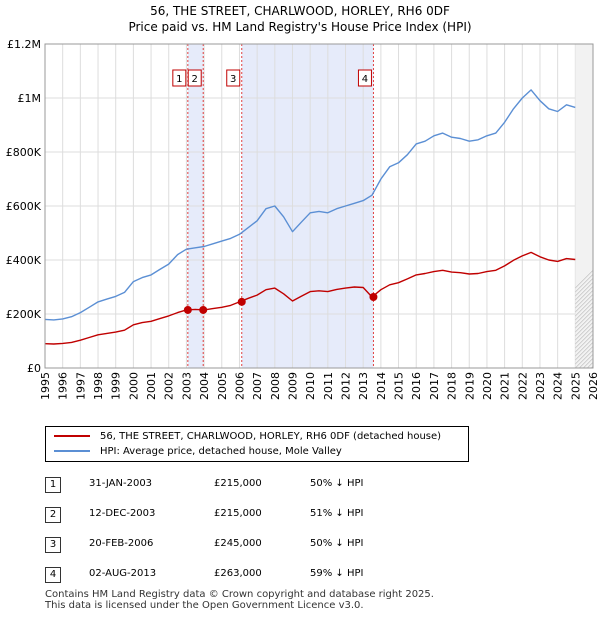 The width and height of the screenshot is (600, 620). I want to click on sale-date: 02-AUG-2013, so click(123, 573).